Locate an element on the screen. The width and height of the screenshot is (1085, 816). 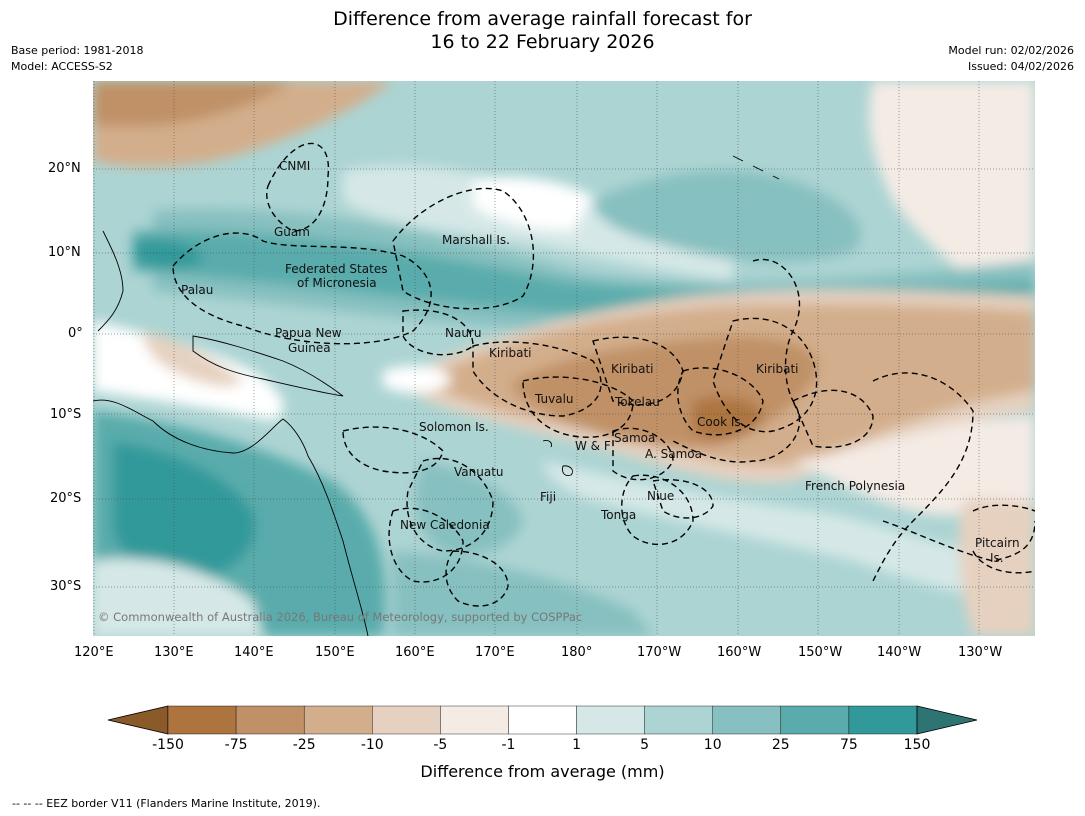
base-period: Base period: 1981-2018 is located at coordinates (77, 50).